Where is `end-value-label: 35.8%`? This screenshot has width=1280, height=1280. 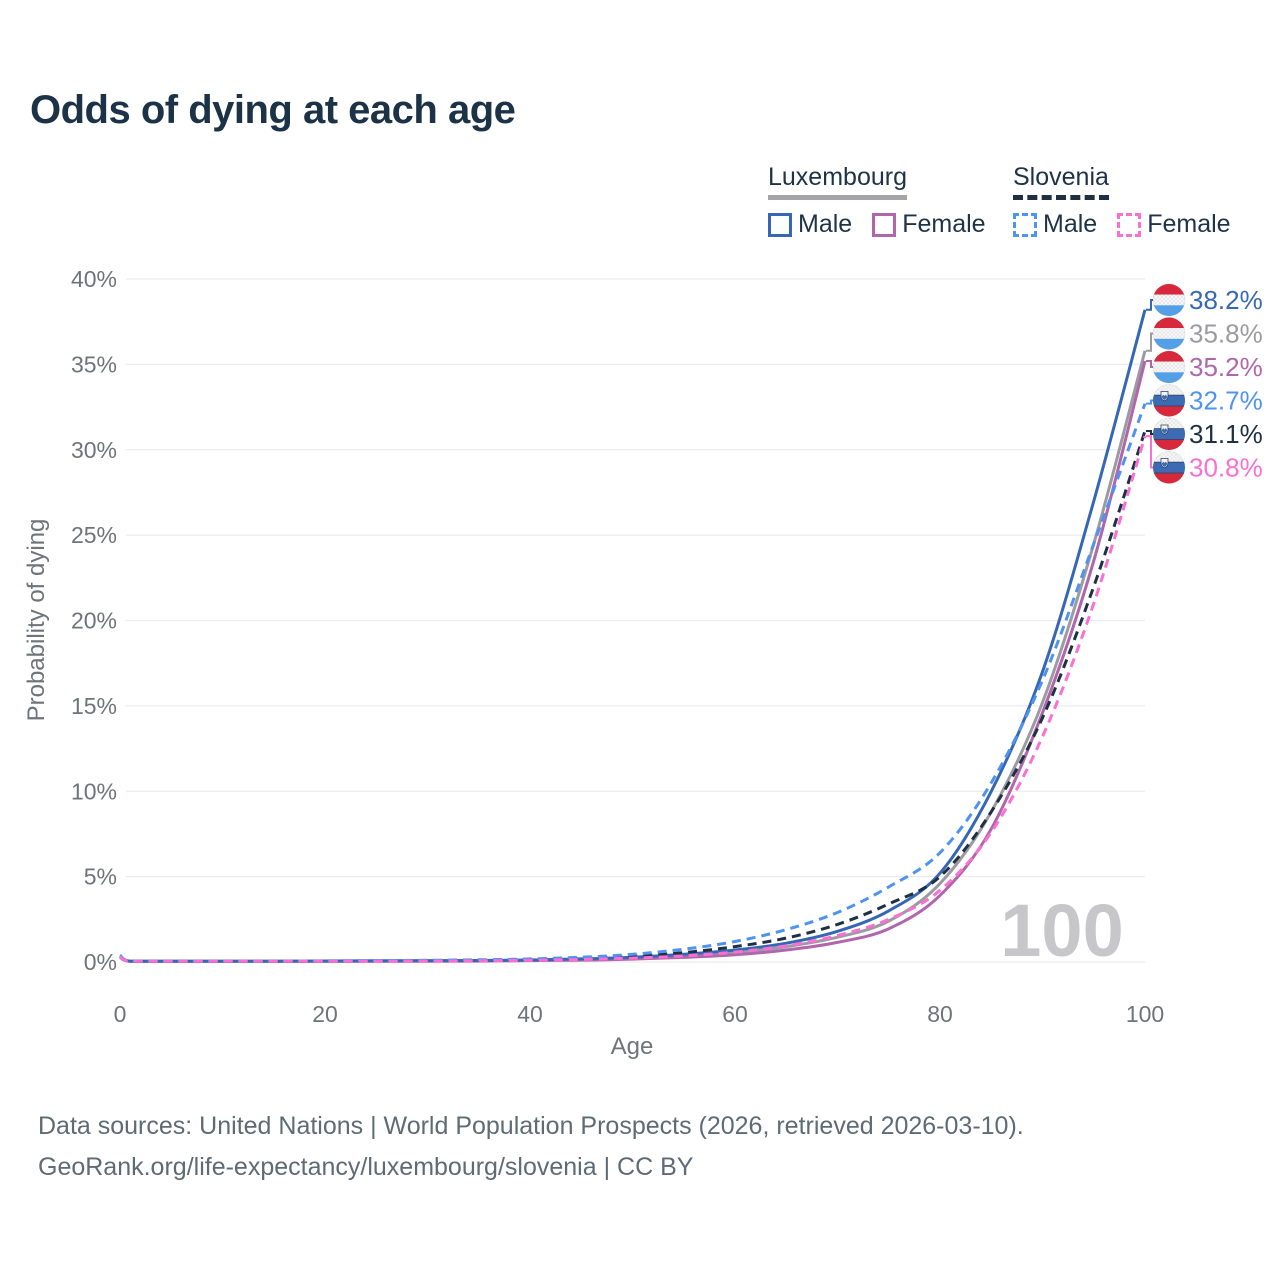
end-value-label: 35.8% is located at coordinates (1226, 334).